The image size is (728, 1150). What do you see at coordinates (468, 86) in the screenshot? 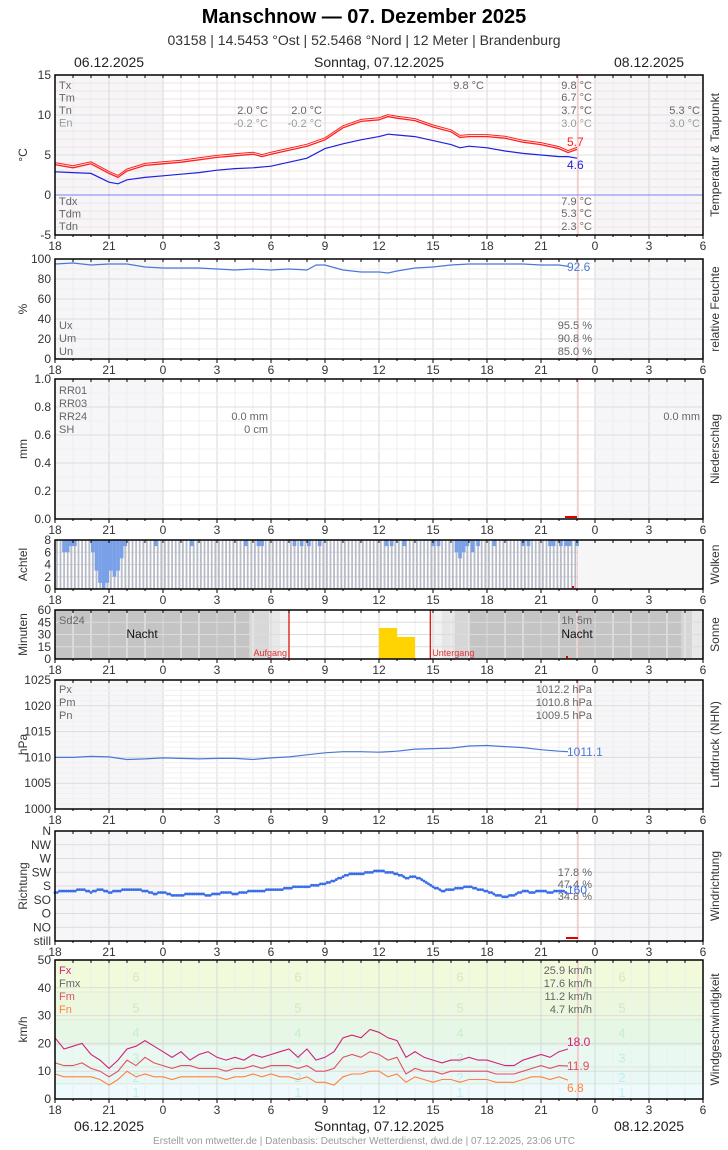
I see `day-max: 9.8 °C` at bounding box center [468, 86].